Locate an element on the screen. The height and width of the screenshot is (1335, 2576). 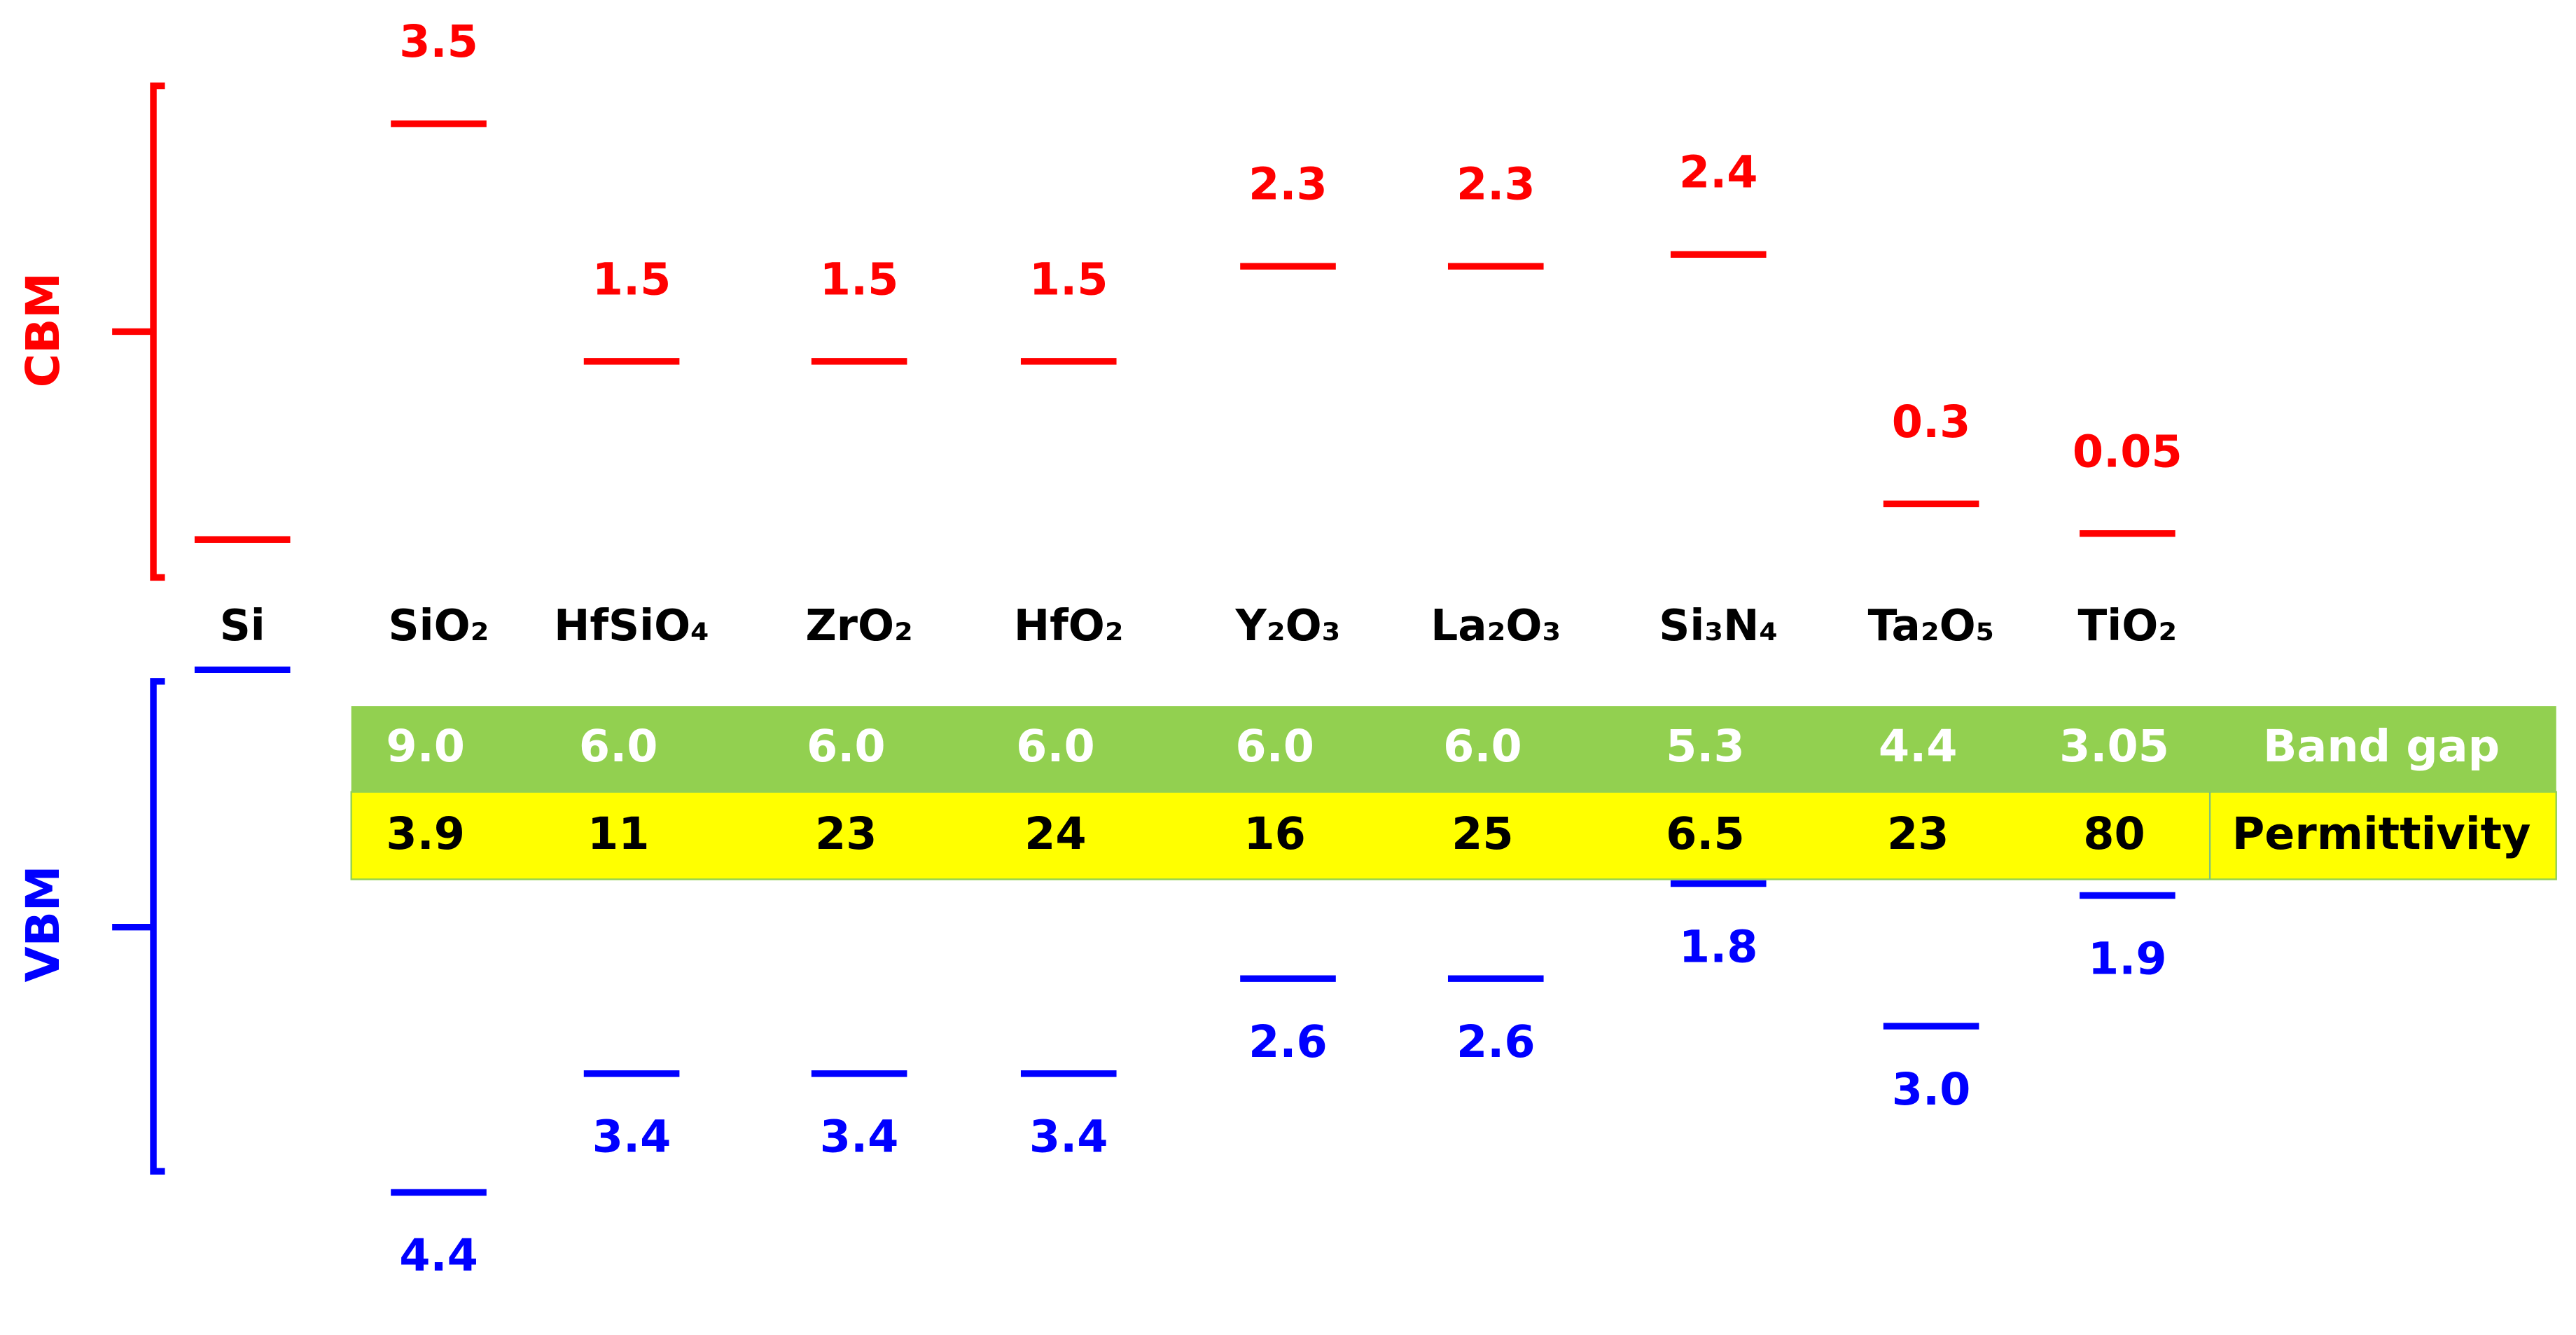
material-name: Si₃N₄ is located at coordinates (1718, 626).